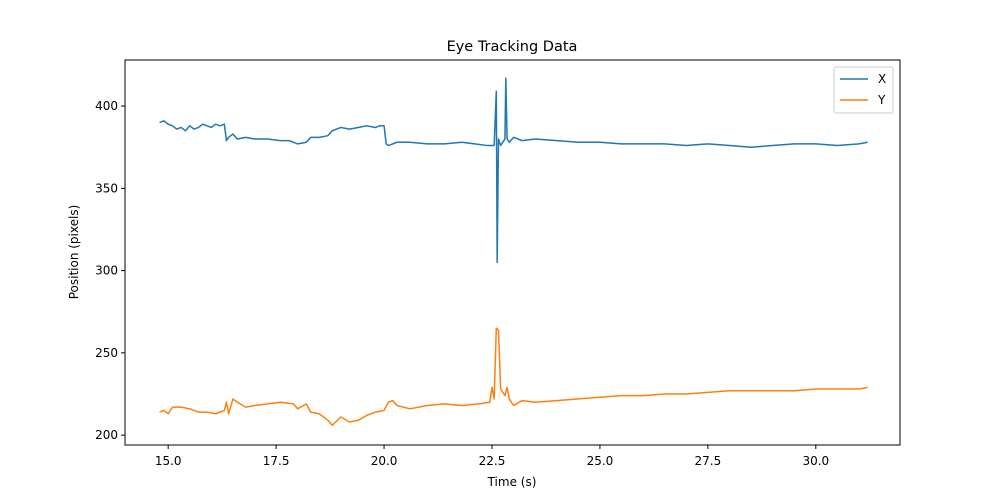 The width and height of the screenshot is (1000, 500). Describe the element at coordinates (168, 461) in the screenshot. I see `x-tick-label: 15.0` at that location.